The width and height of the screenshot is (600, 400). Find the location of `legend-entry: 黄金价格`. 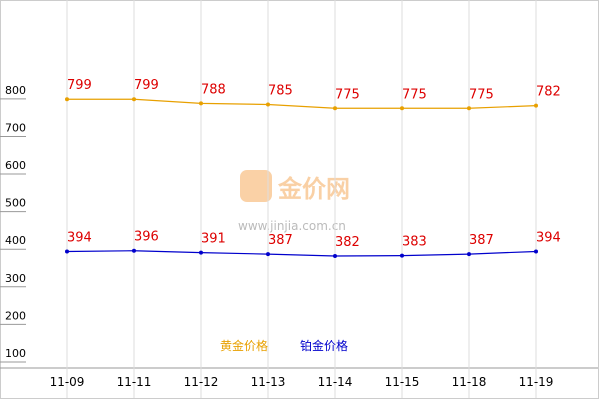

legend-entry: 黄金价格 is located at coordinates (244, 345).